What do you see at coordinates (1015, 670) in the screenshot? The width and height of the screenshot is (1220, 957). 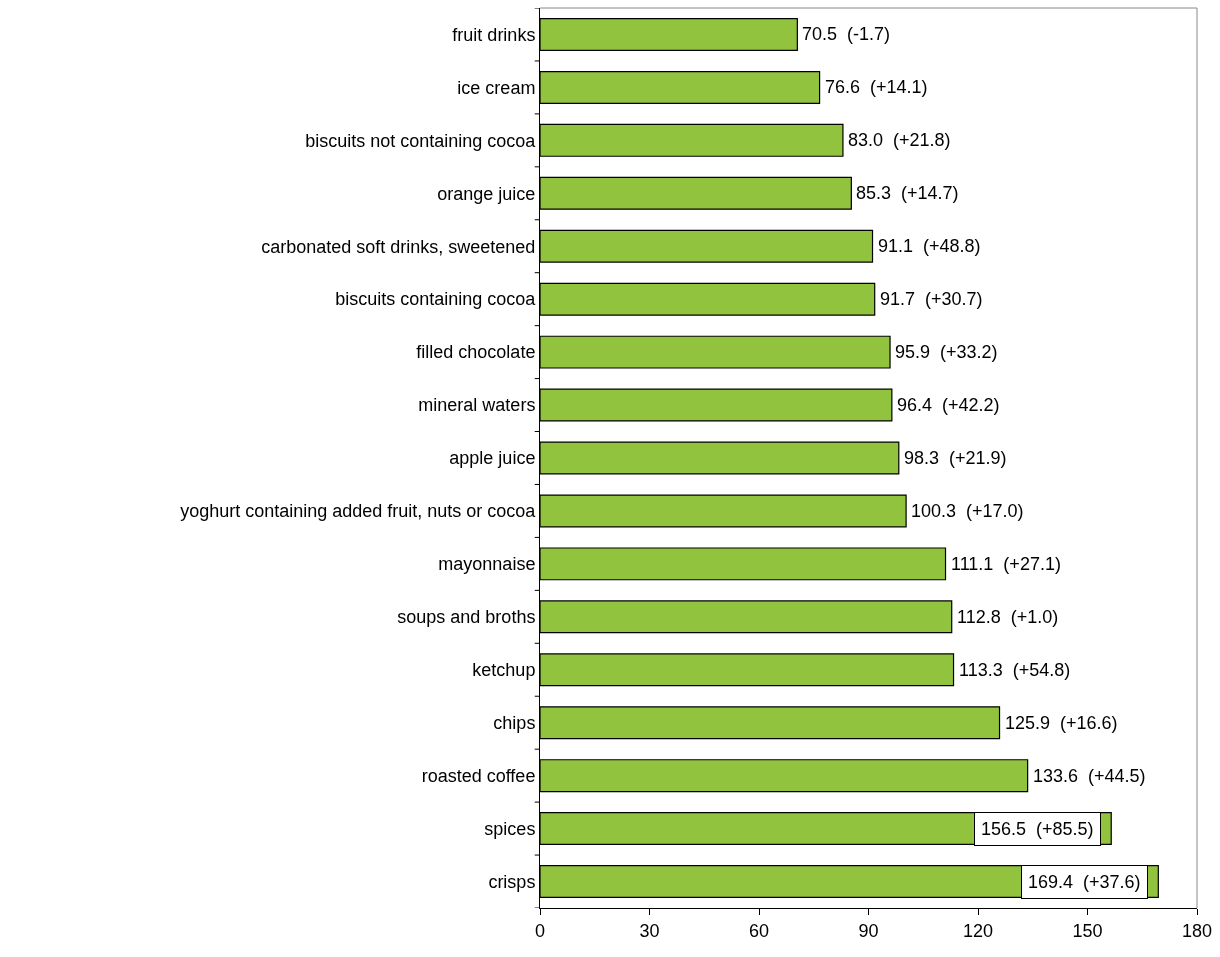 I see `data-label: 113.3 (+54.8)` at bounding box center [1015, 670].